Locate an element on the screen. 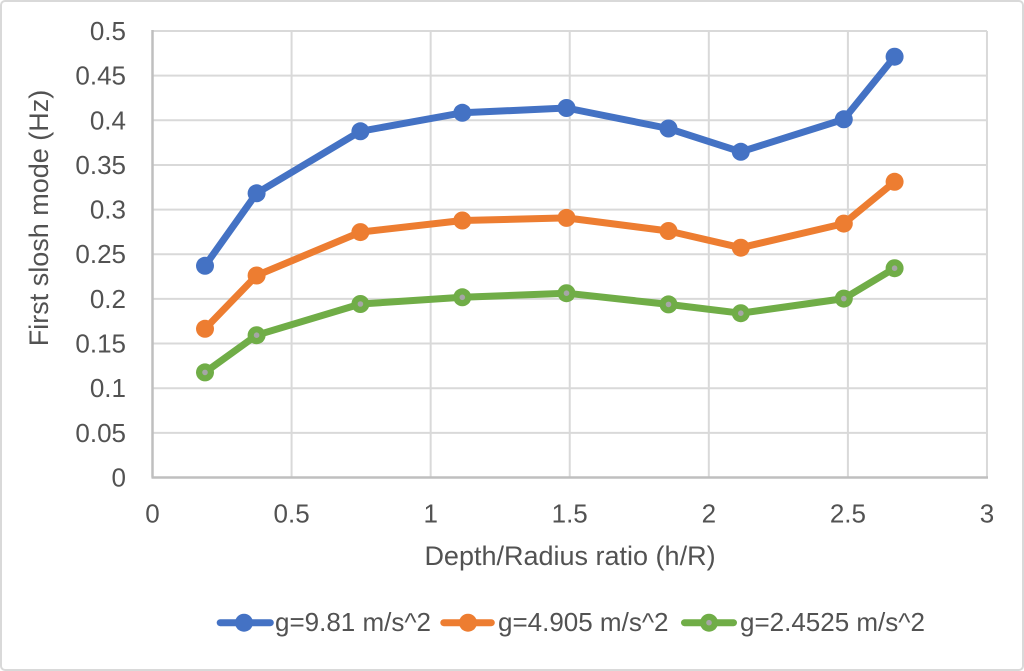  svg-text: g=9.81 m/s^2 is located at coordinates (353, 622).